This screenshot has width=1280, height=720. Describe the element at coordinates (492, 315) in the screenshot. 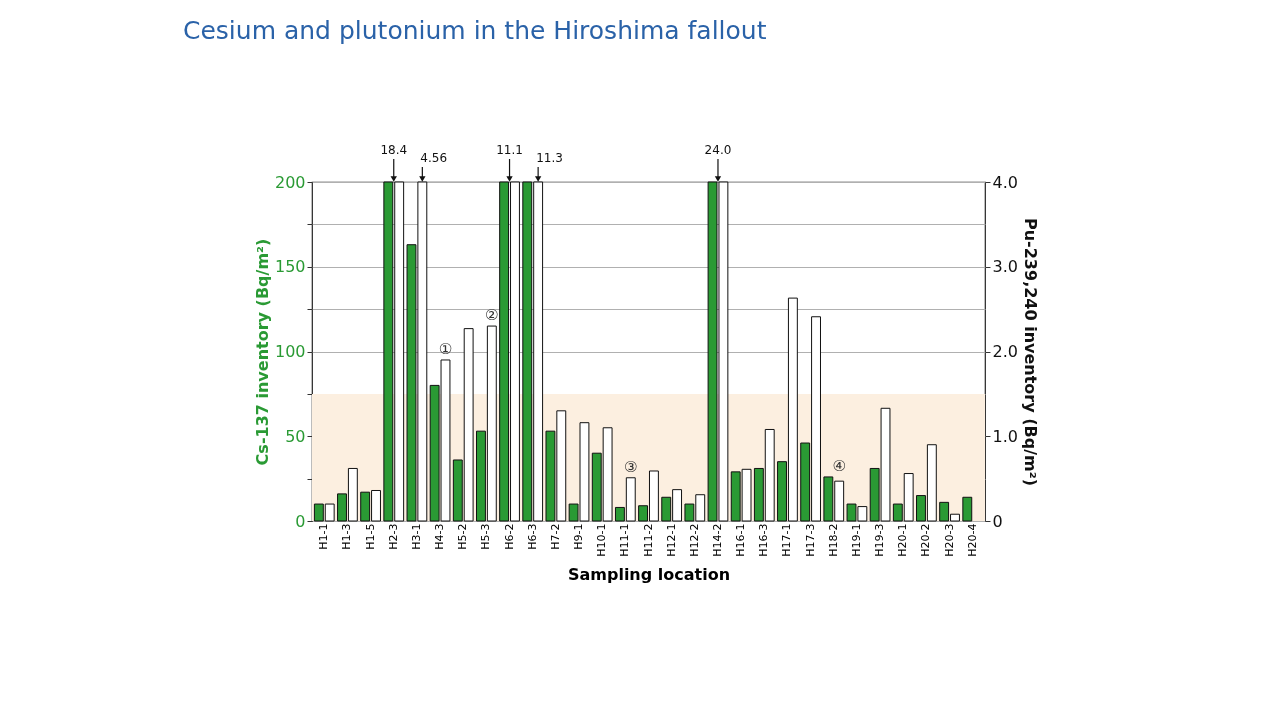

I see `annotation: ②` at that location.